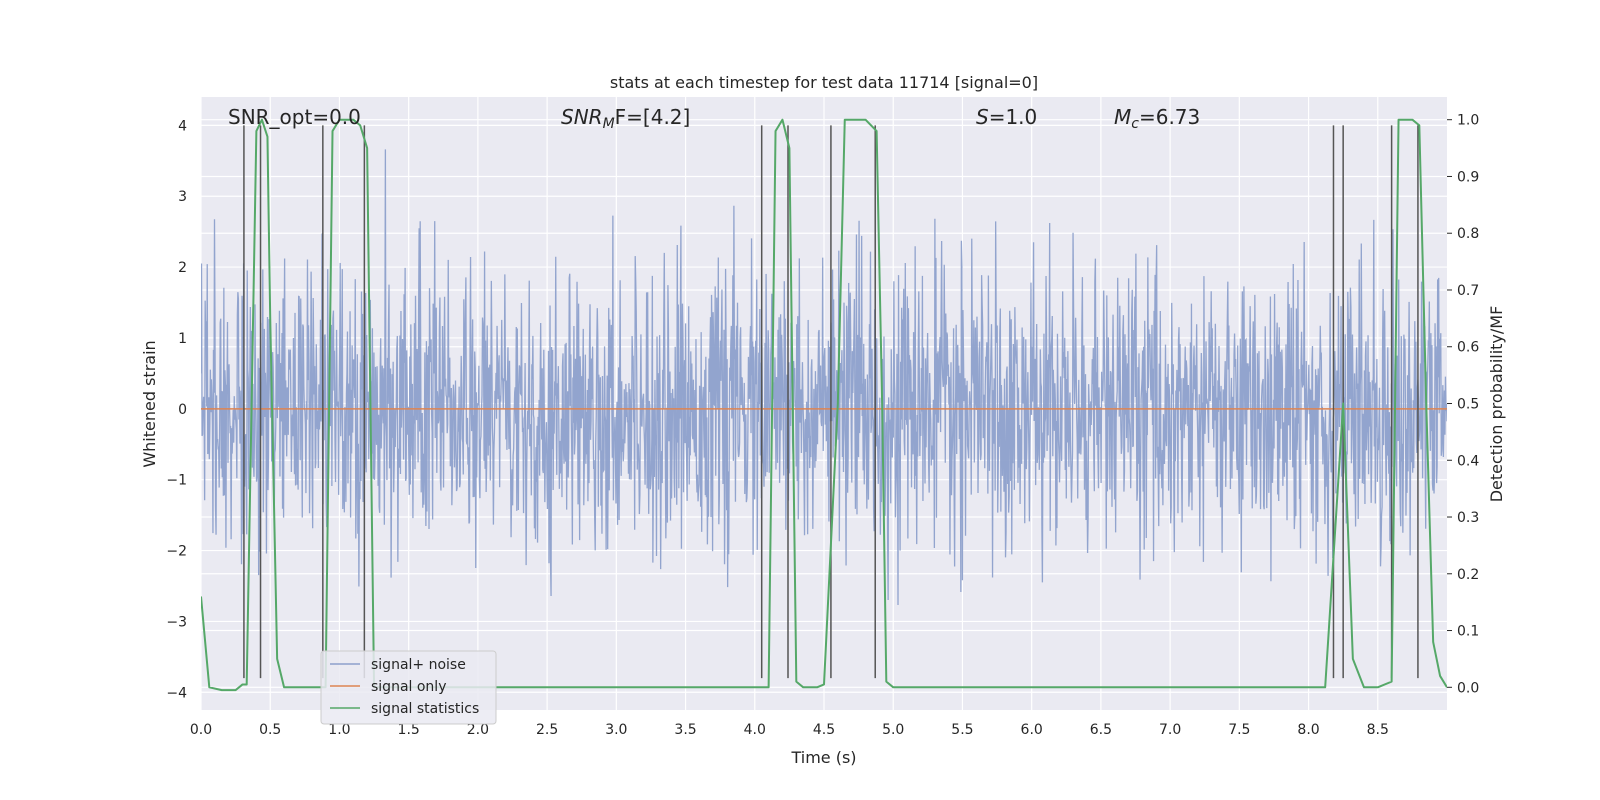  I want to click on annotation-s-suffix: =1.0, so click(1013, 117).